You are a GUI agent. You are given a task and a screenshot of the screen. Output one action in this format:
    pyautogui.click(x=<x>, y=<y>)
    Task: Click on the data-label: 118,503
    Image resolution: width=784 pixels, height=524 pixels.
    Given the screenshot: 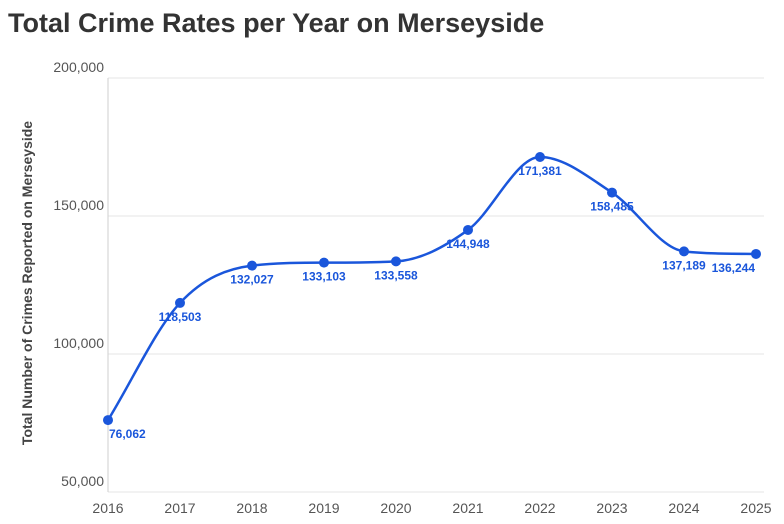 What is the action you would take?
    pyautogui.click(x=180, y=317)
    